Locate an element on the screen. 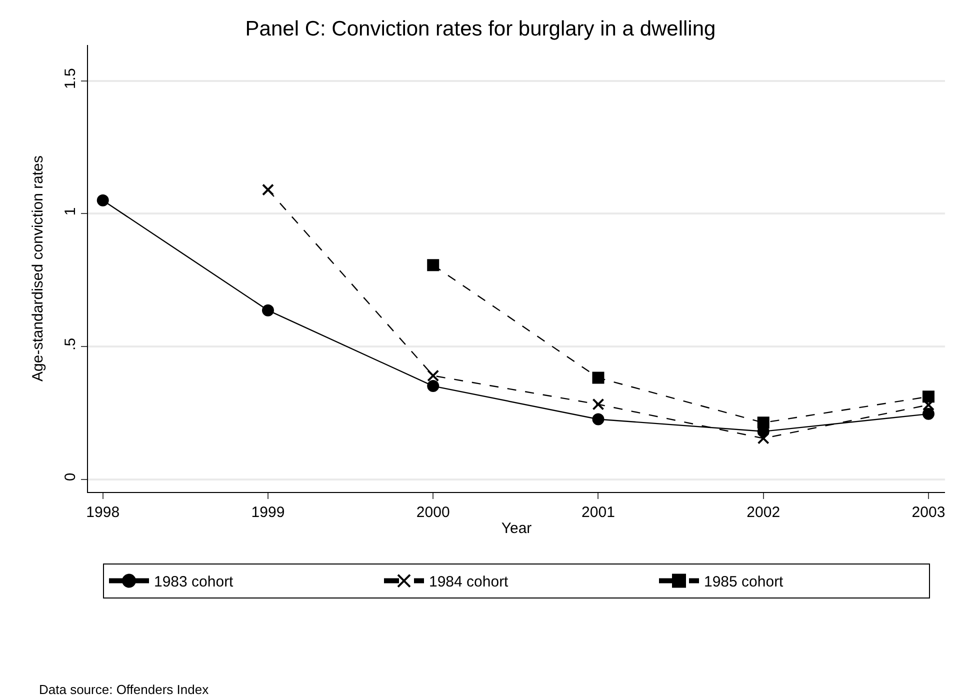 The image size is (961, 699). x-tick-label: 2002 is located at coordinates (763, 512).